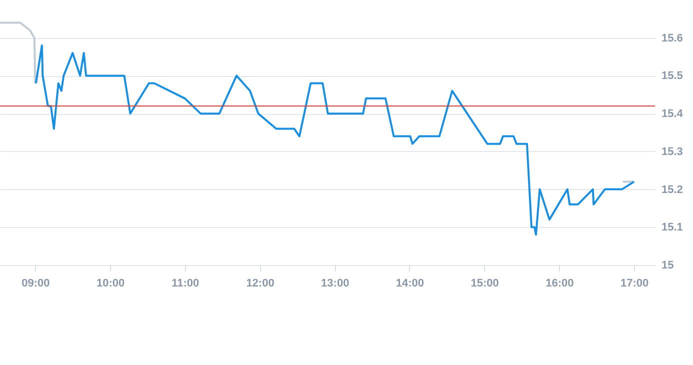  Describe the element at coordinates (673, 114) in the screenshot. I see `y-tick-label: 15.4` at that location.